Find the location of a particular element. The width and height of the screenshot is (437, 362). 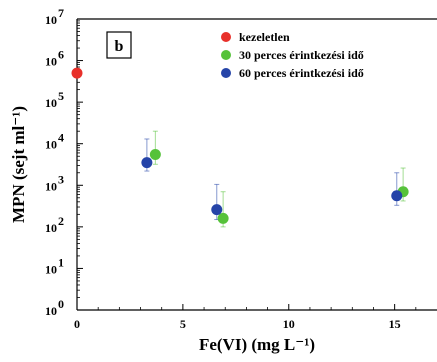

x-tick-label: 15 is located at coordinates (395, 324).